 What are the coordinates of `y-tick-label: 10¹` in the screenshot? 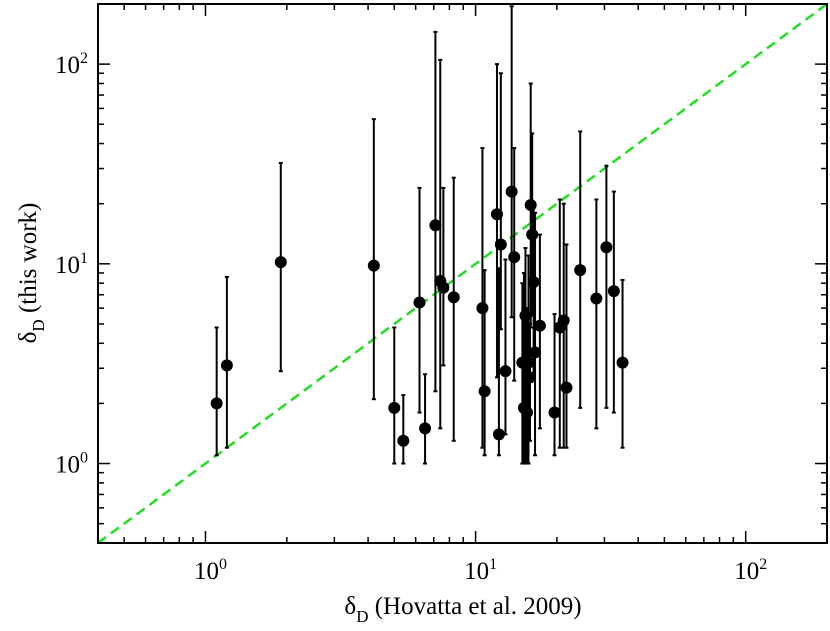 It's located at (71, 264).